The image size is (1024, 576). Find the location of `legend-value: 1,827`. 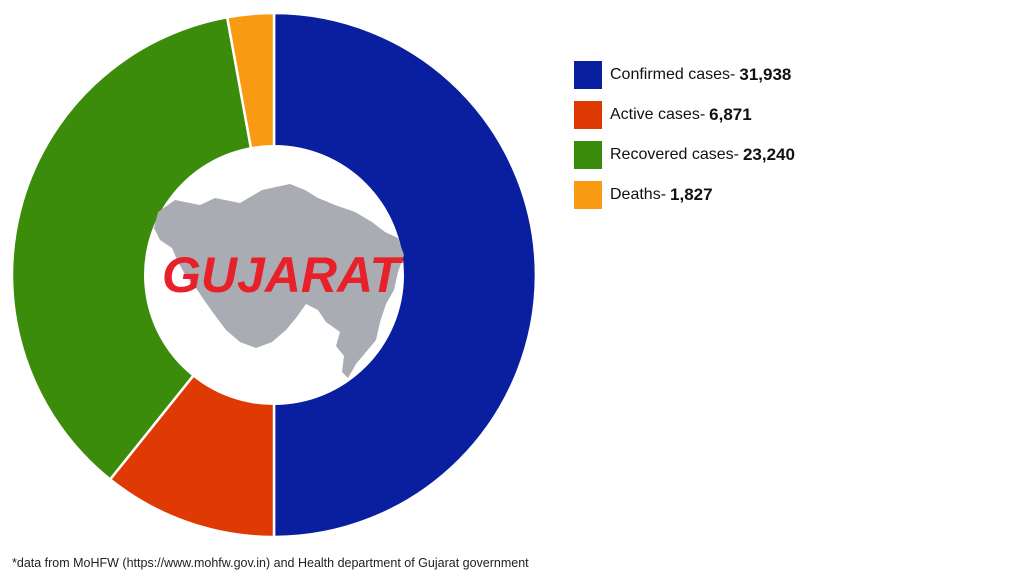

legend-value: 1,827 is located at coordinates (691, 194).